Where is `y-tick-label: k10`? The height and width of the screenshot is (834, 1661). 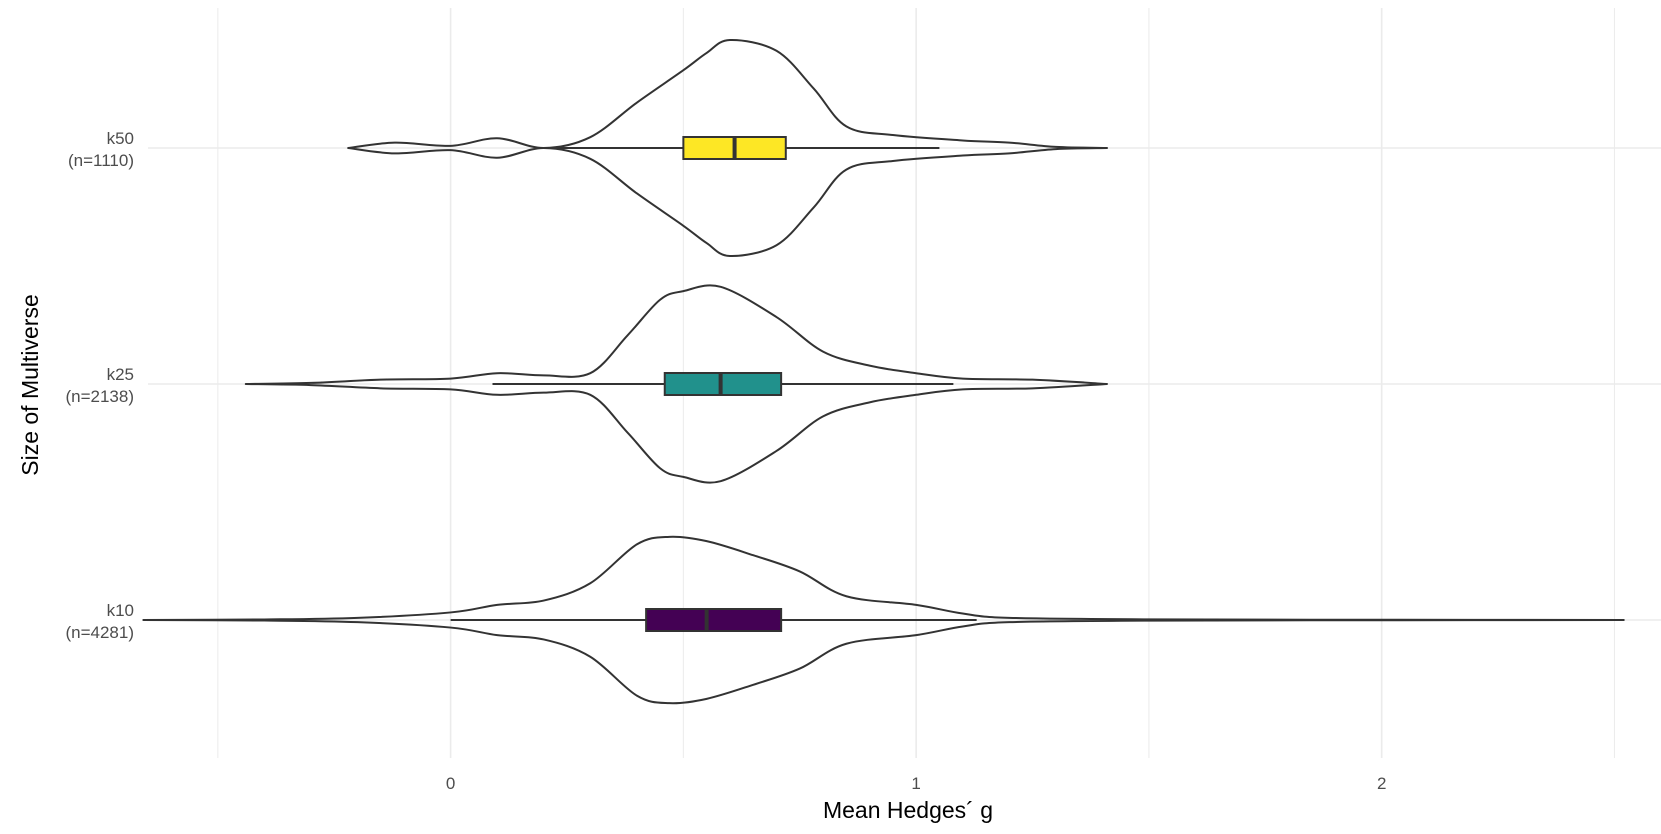
y-tick-label: k10 is located at coordinates (120, 610).